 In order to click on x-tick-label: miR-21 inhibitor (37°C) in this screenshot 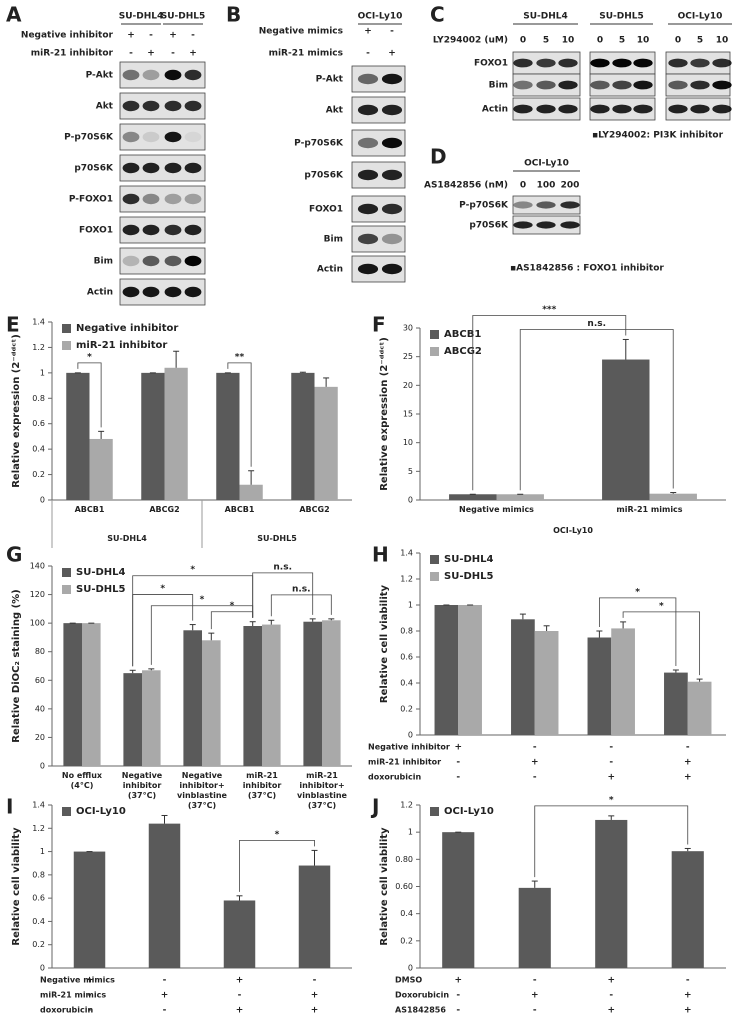, I will do `click(262, 785)`.